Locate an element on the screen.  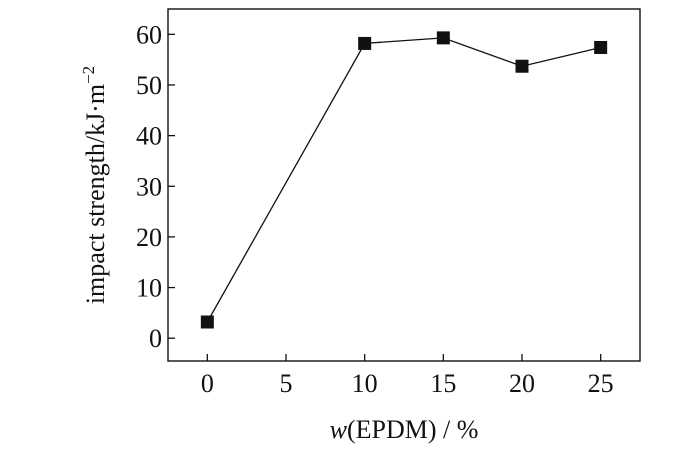
y-tick-label: 10 is located at coordinates (149, 288).